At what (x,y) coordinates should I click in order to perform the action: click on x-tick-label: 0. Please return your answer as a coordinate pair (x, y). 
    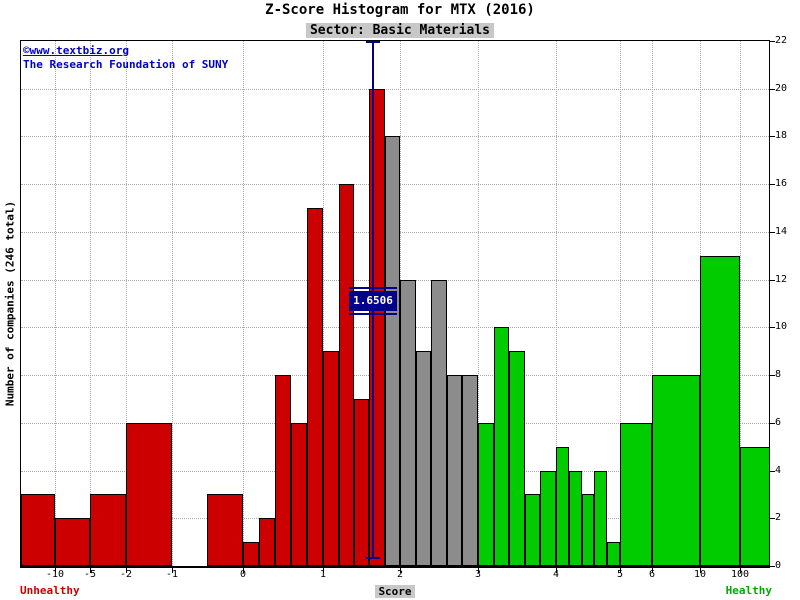
    Looking at the image, I should click on (243, 574).